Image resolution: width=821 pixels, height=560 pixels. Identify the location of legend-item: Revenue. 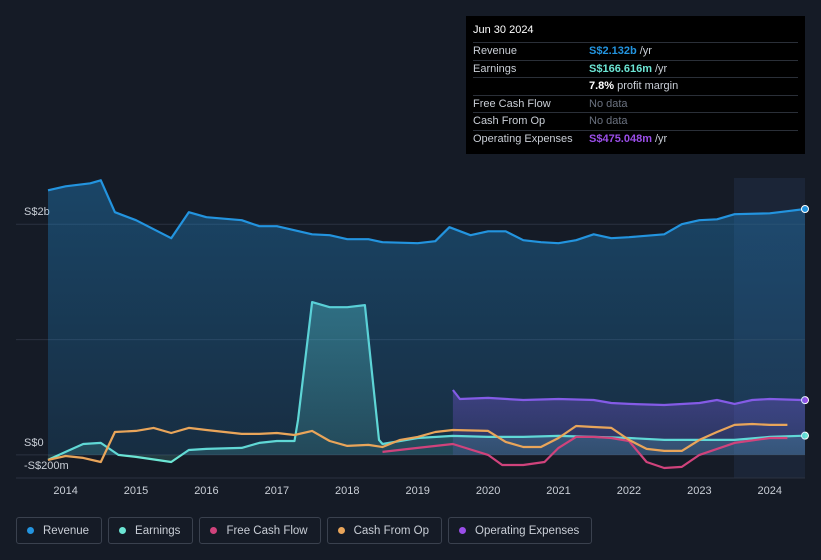
(59, 530).